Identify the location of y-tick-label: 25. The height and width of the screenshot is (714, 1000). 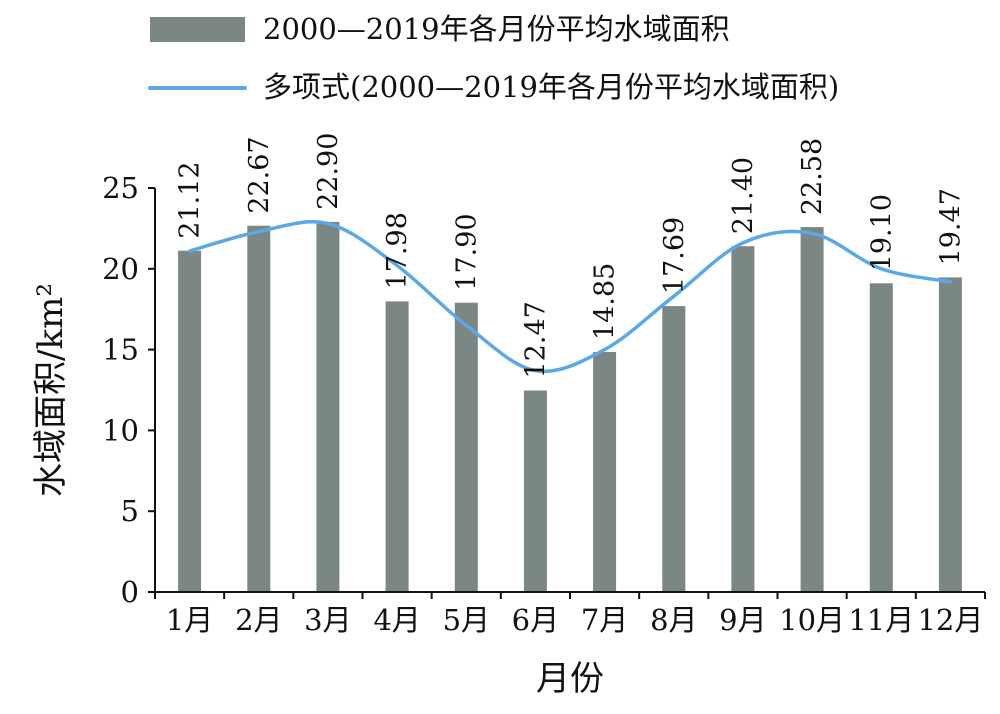
(120, 188).